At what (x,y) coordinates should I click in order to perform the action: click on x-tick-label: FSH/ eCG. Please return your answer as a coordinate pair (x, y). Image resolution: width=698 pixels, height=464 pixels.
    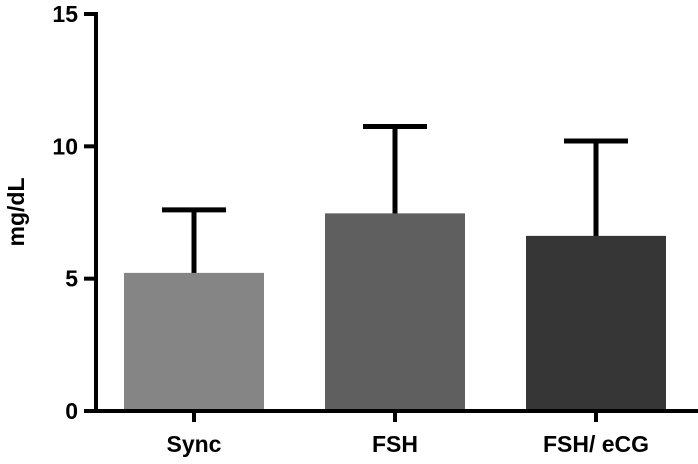
    Looking at the image, I should click on (596, 444).